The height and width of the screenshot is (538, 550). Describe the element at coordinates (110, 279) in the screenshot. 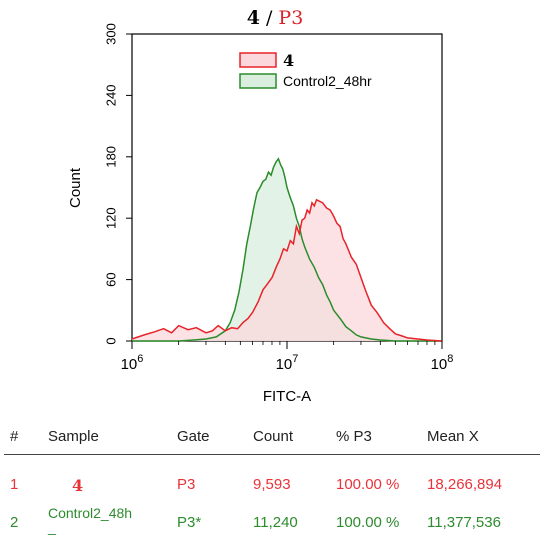

I see `y-tick-label: 60` at that location.